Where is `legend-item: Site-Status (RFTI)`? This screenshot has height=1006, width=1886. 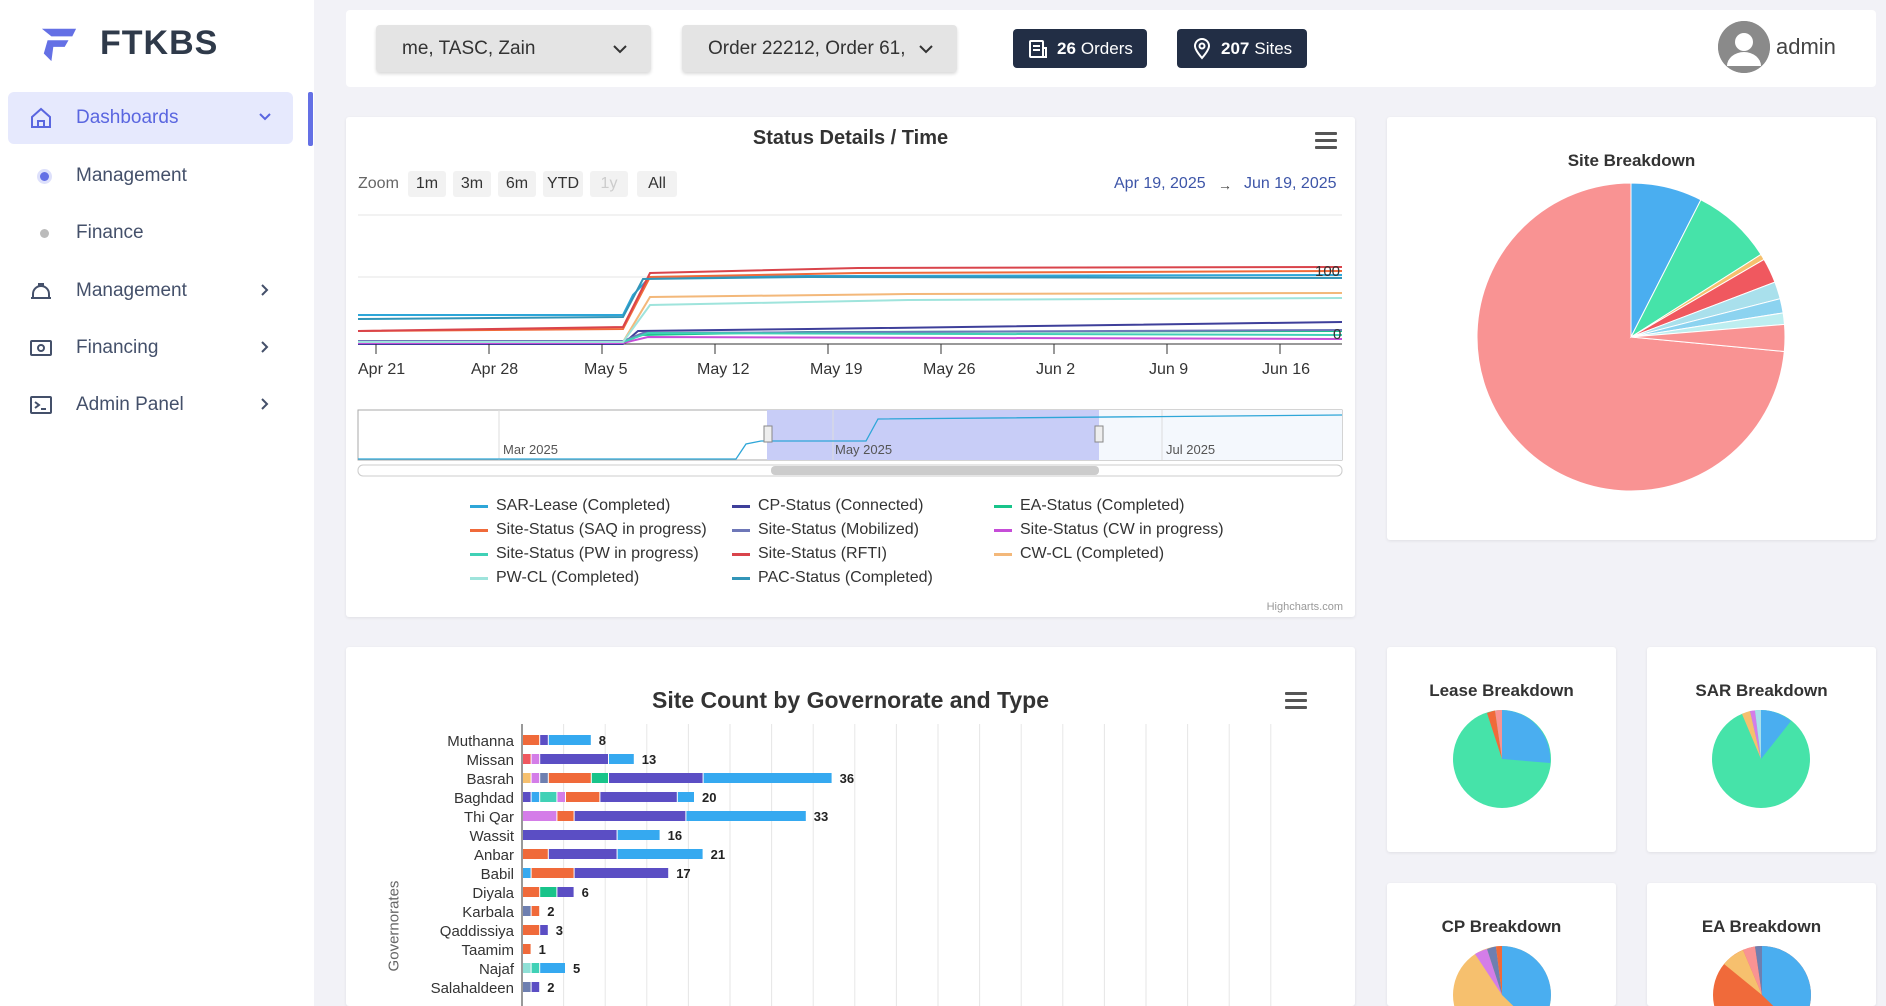 legend-item: Site-Status (RFTI) is located at coordinates (809, 554).